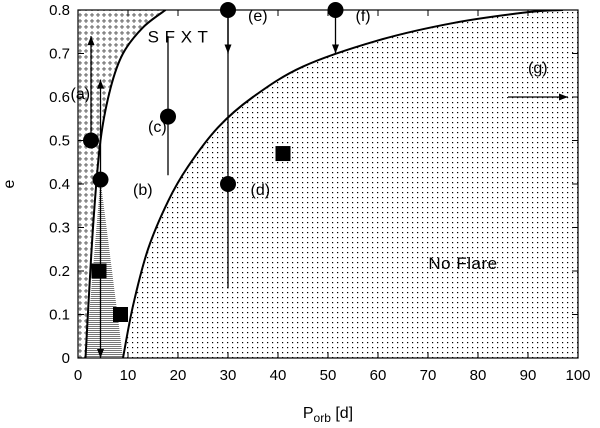  Describe the element at coordinates (378, 375) in the screenshot. I see `x-tick-label: 60` at that location.